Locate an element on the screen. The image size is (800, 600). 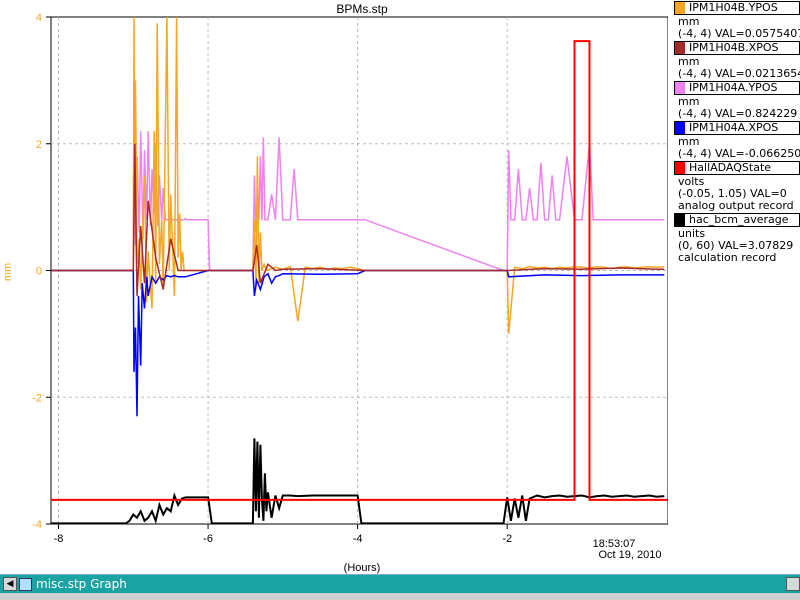
x-tick-label: -4 is located at coordinates (358, 539).